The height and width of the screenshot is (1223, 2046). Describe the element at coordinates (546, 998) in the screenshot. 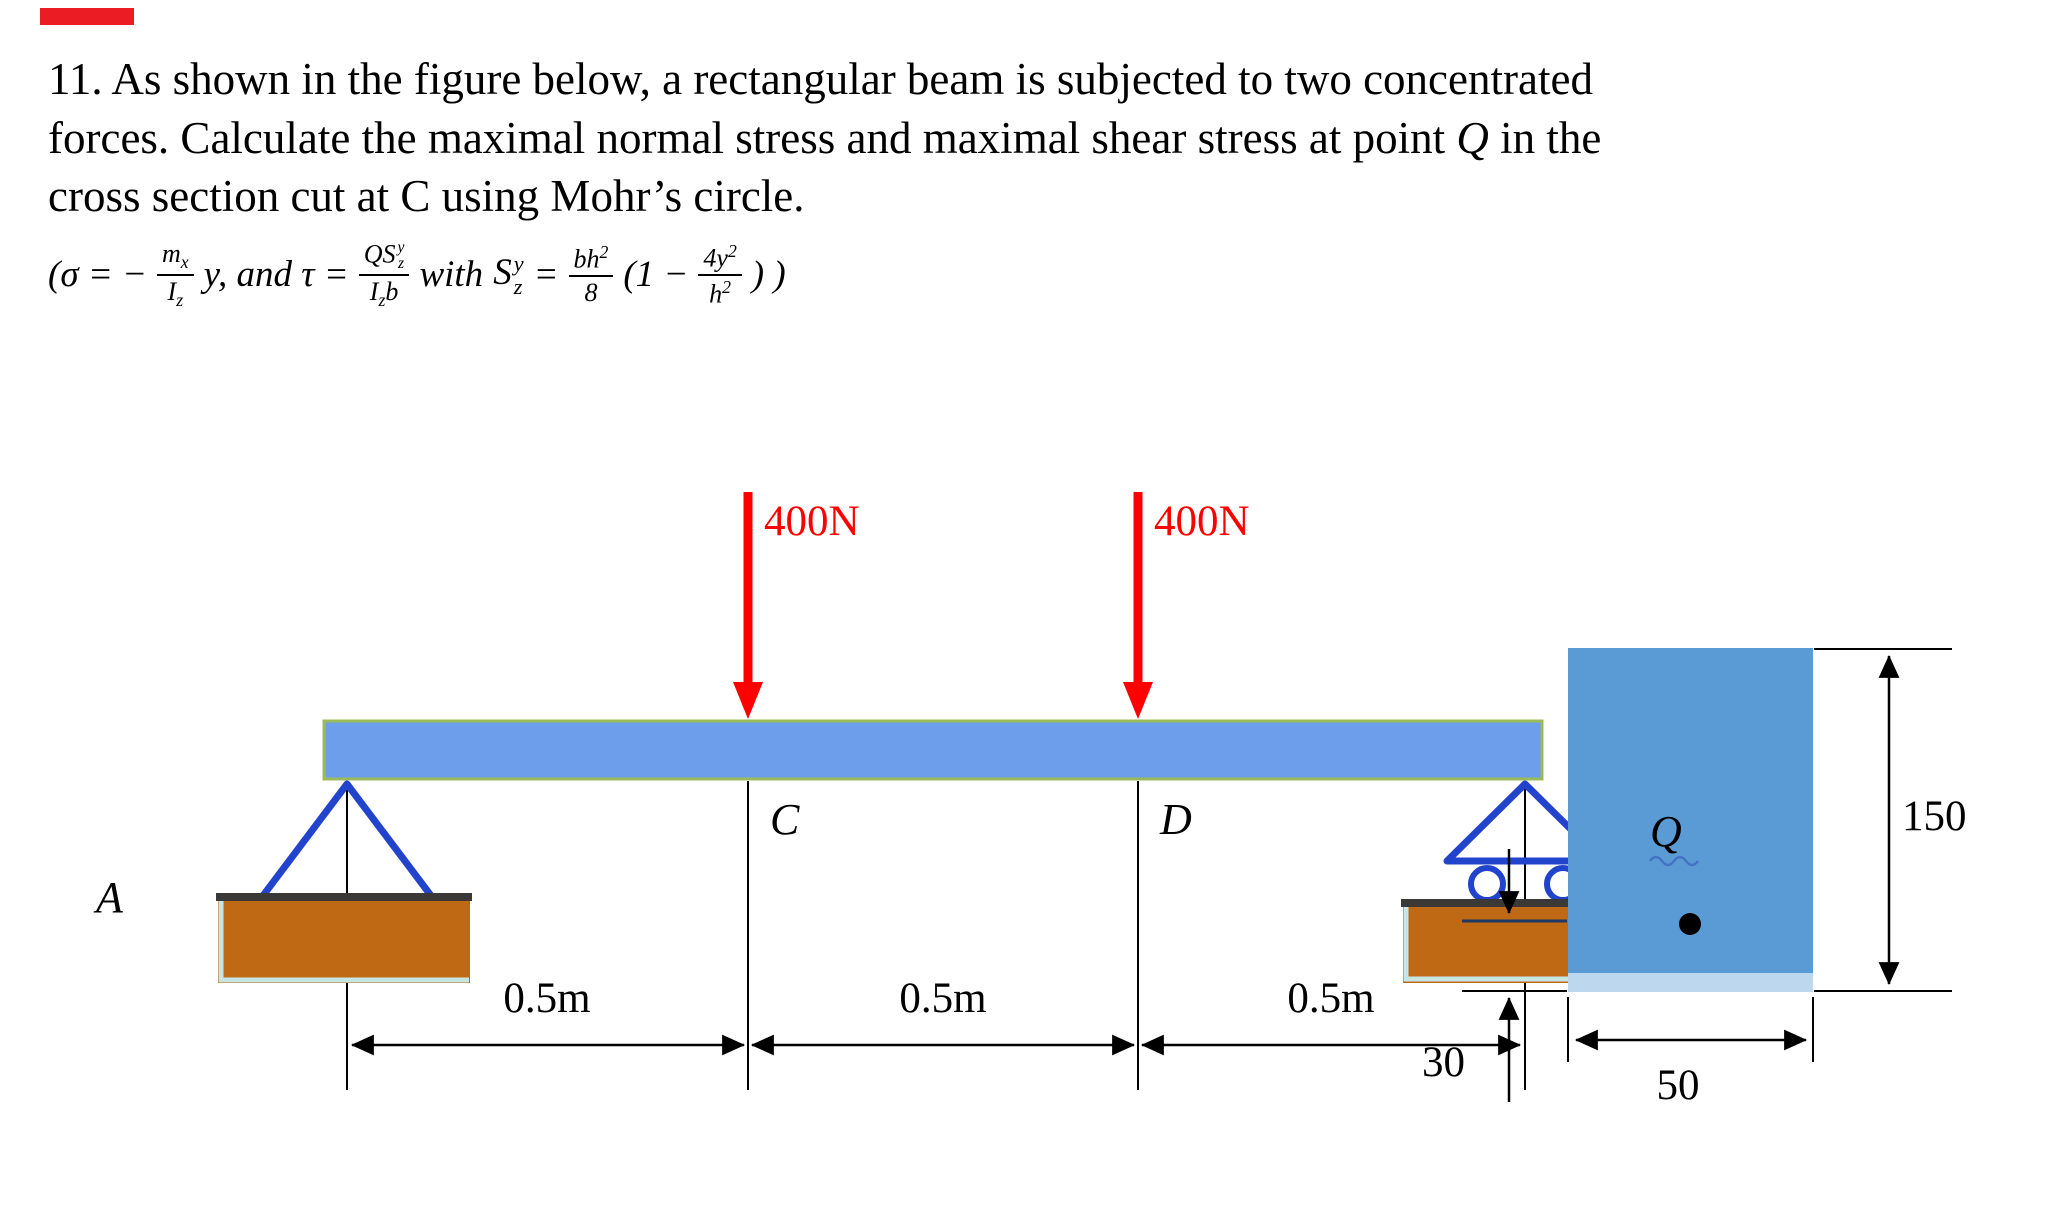

I see `dimension-label-1: 0.5m` at that location.